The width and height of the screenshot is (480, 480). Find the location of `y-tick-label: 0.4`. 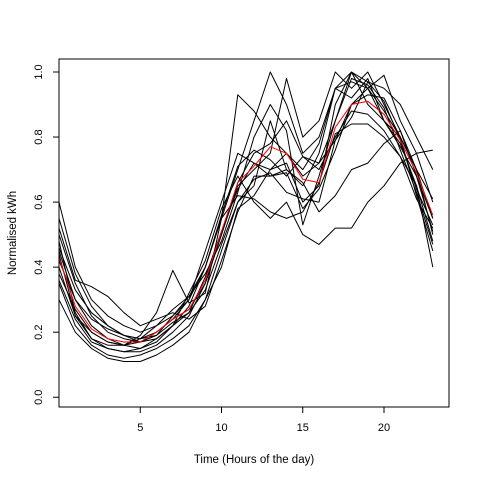

y-tick-label: 0.4 is located at coordinates (39, 267).